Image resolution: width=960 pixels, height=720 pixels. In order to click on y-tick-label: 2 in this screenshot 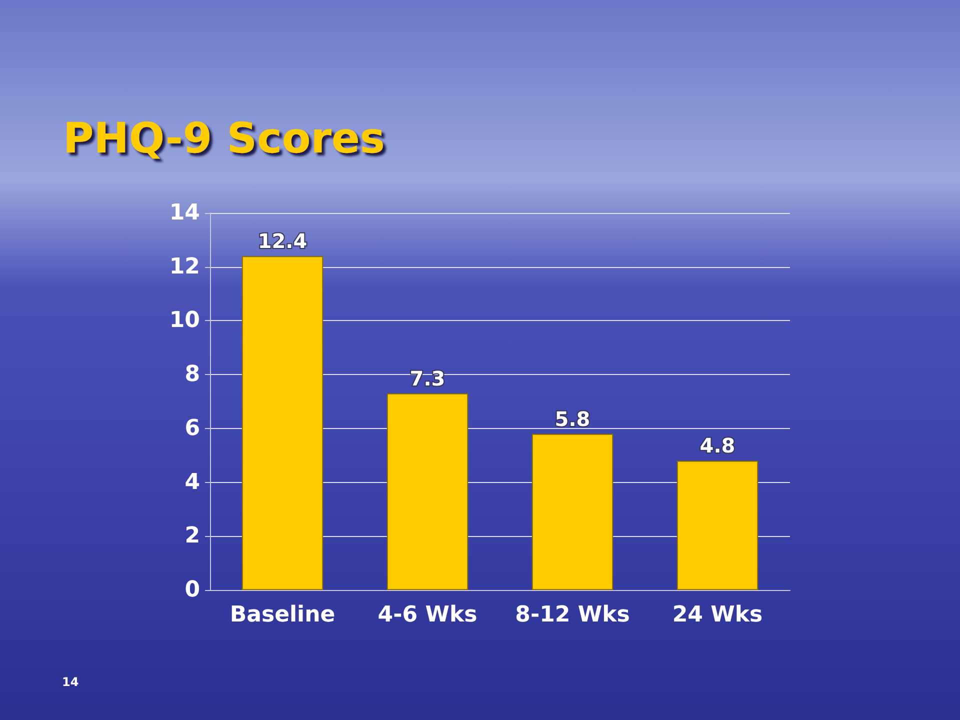, I will do `click(192, 536)`.